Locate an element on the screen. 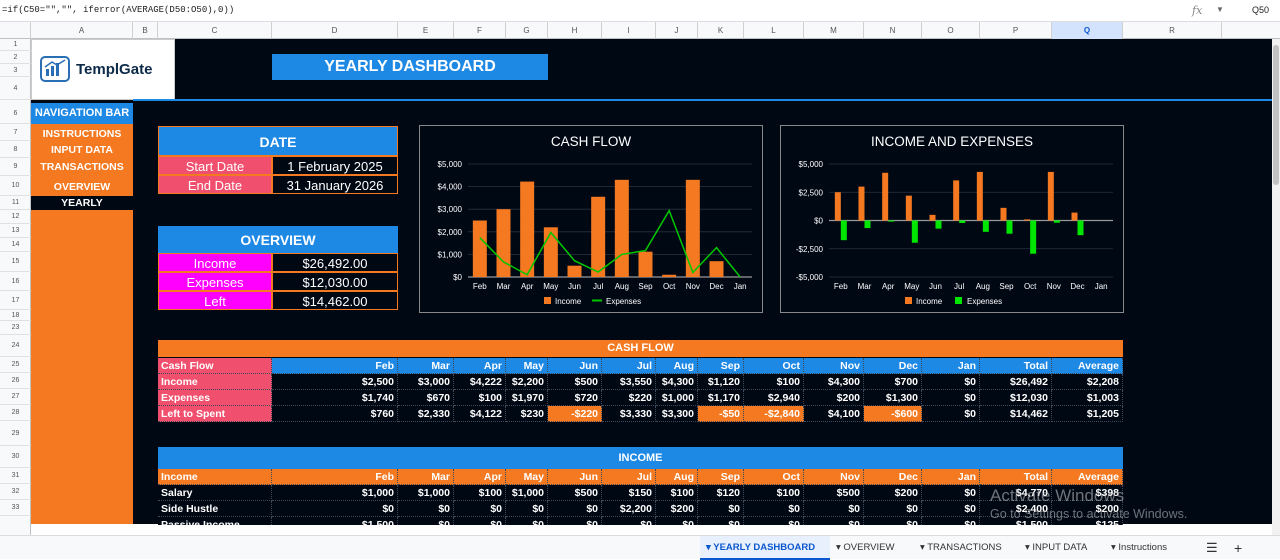  table-cell: Nov is located at coordinates (834, 477).